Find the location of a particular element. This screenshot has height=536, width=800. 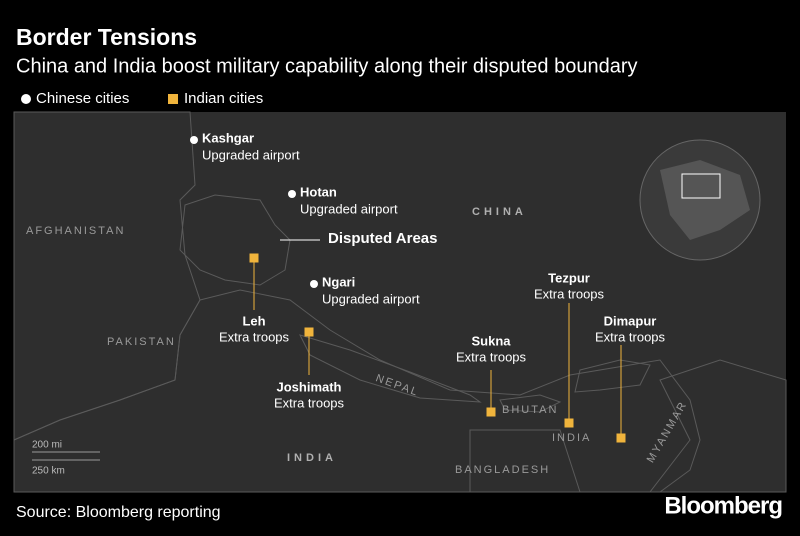

legend-circle is located at coordinates (26, 99).